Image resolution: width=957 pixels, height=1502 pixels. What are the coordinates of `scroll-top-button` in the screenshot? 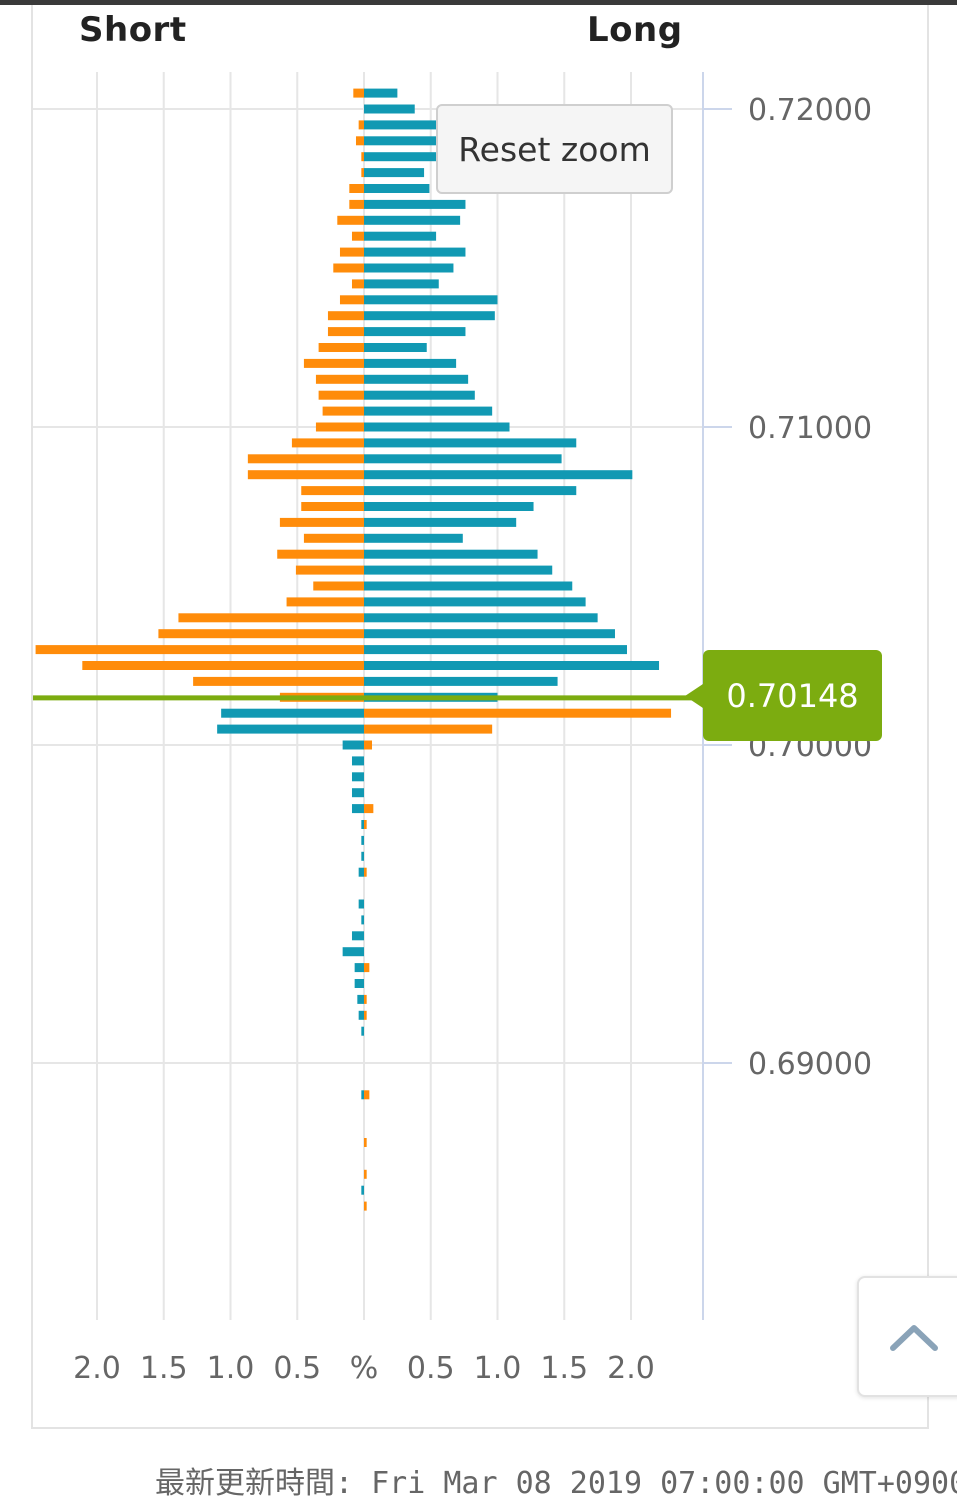 It's located at (907, 1336).